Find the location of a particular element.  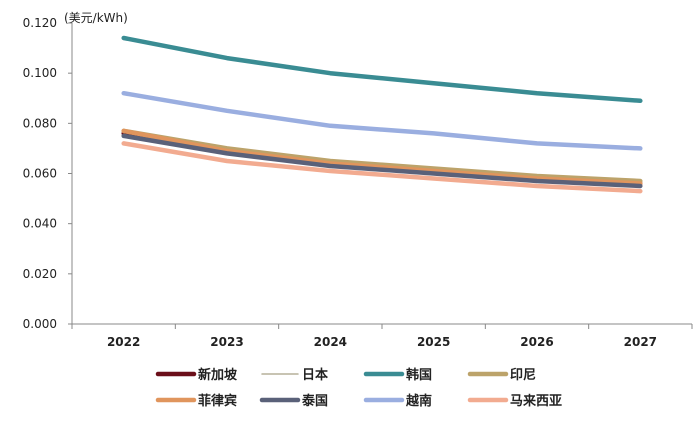

y-axis: 0.000 0.020 0.040 0.060 0.080 0.100 0.120 is located at coordinates (40, 173).